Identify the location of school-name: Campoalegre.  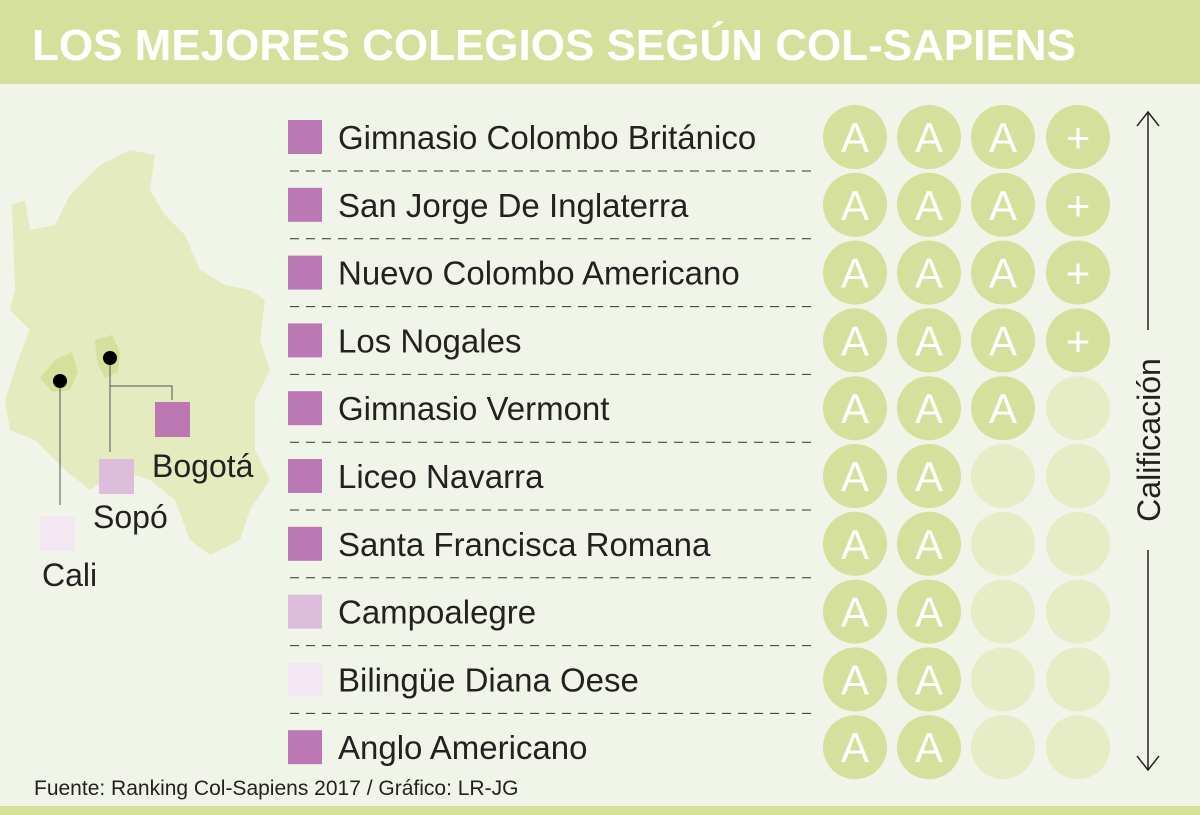
(437, 612).